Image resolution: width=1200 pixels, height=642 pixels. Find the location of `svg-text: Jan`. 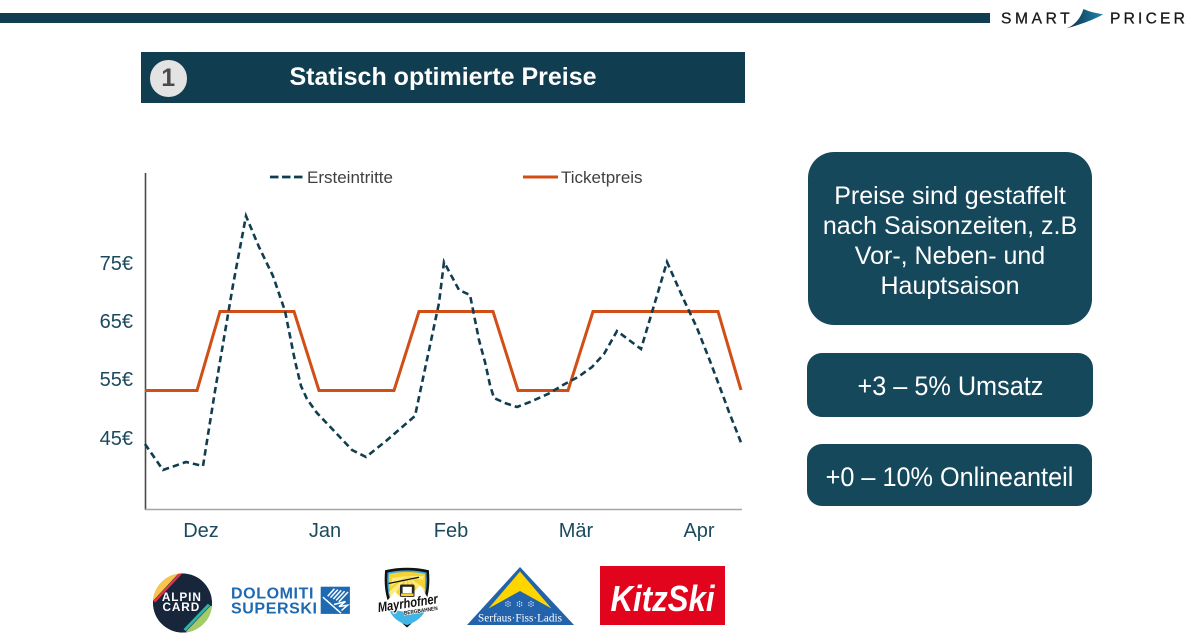

svg-text: Jan is located at coordinates (325, 531).